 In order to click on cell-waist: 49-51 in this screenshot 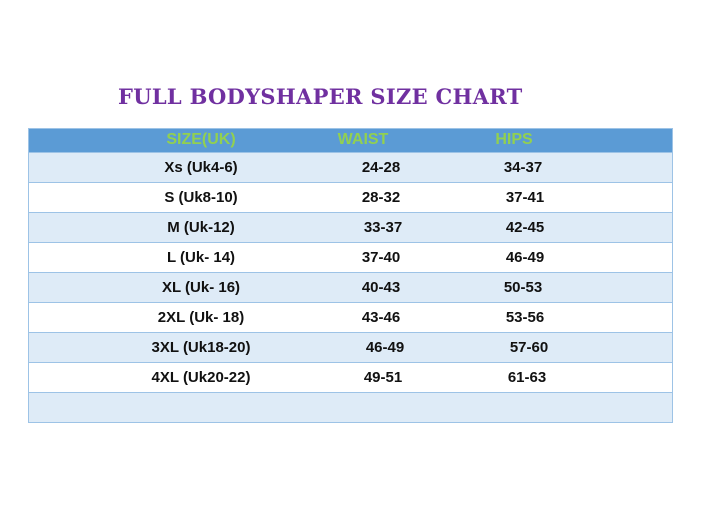, I will do `click(383, 377)`.